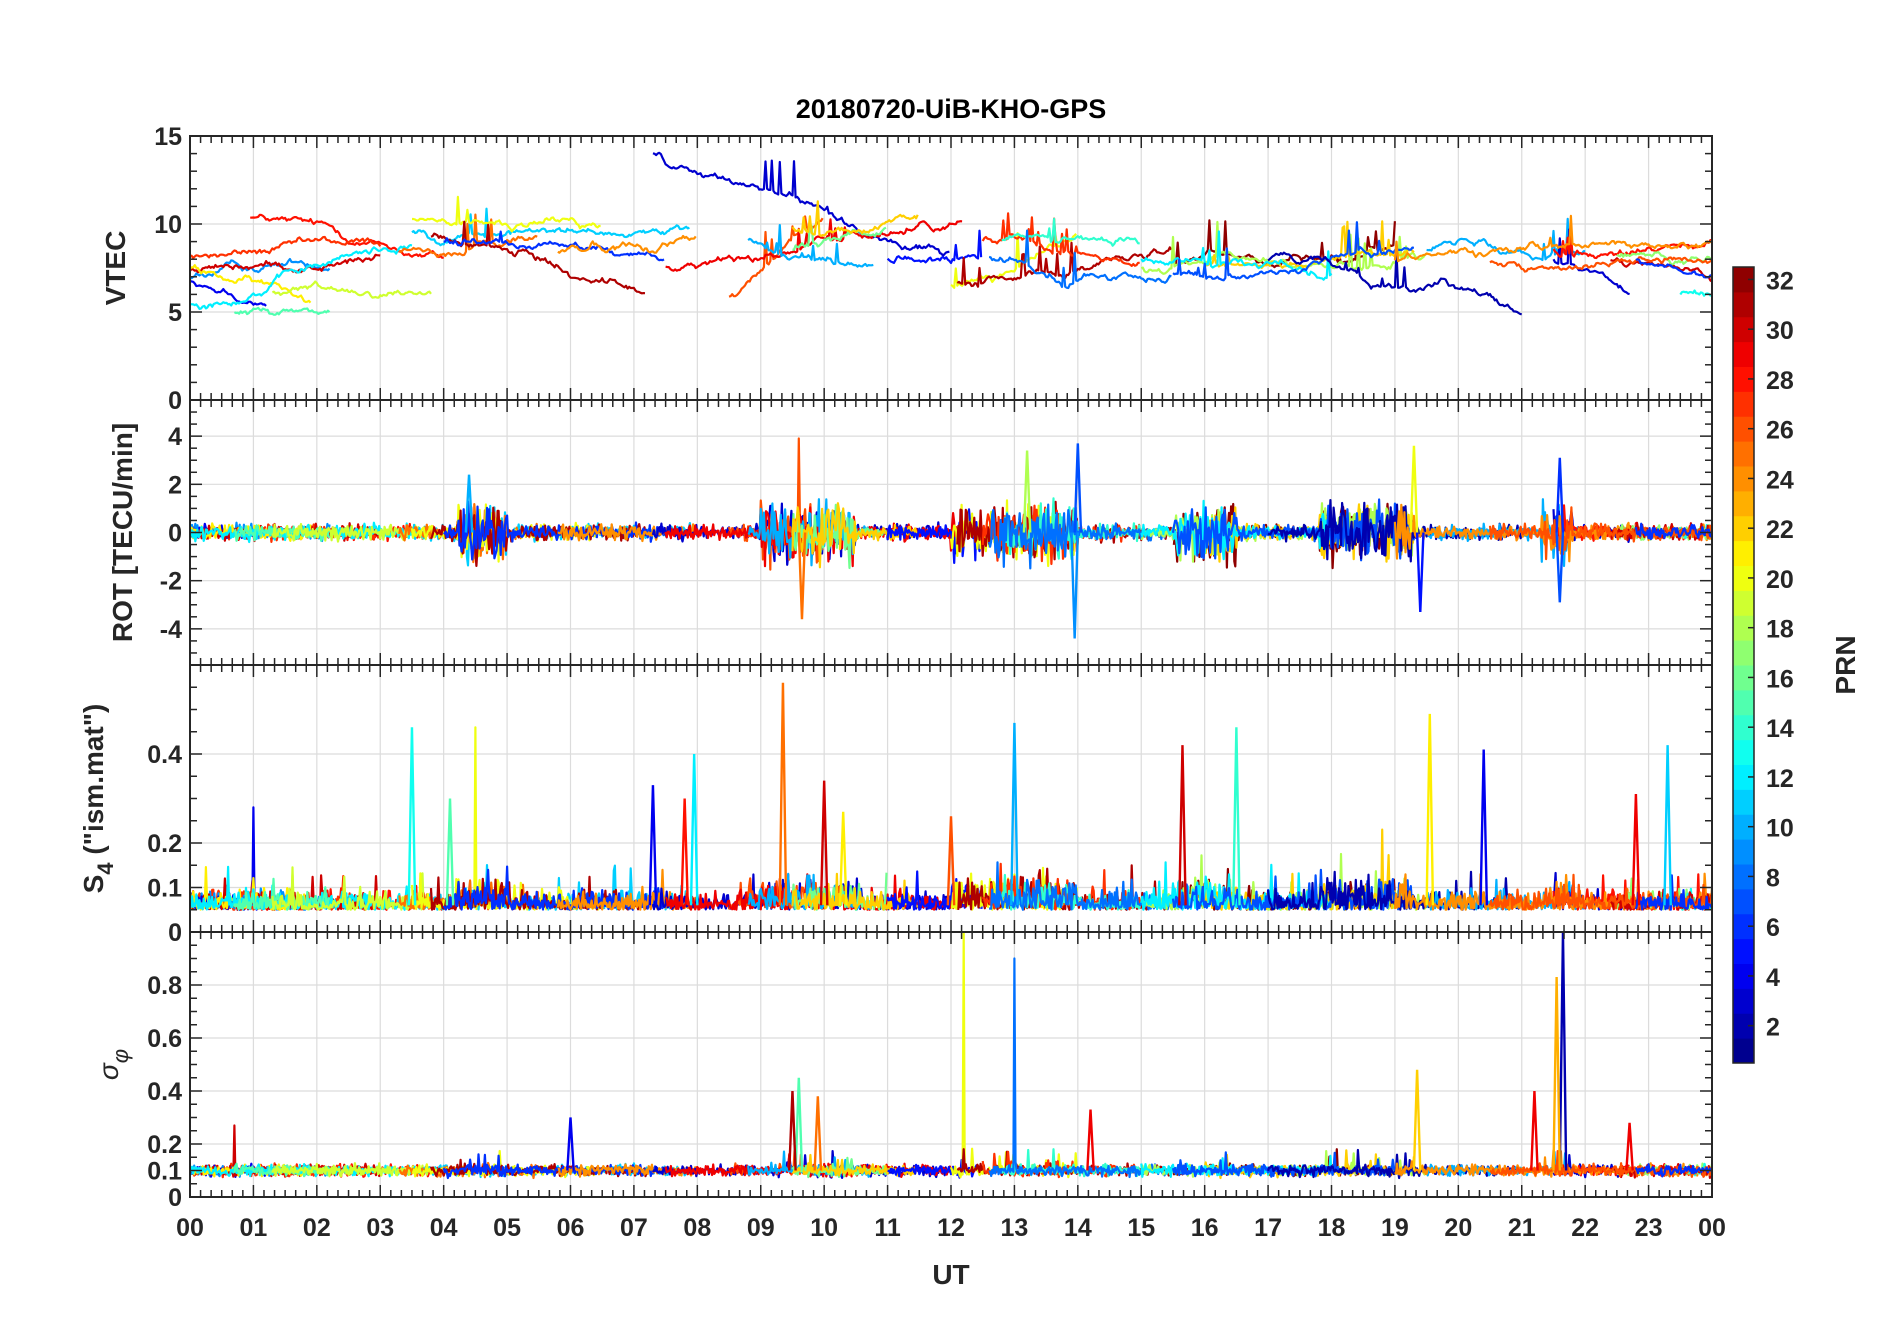 Image resolution: width=1902 pixels, height=1330 pixels. Describe the element at coordinates (1780, 530) in the screenshot. I see `colorbar-tick-label: 22` at that location.